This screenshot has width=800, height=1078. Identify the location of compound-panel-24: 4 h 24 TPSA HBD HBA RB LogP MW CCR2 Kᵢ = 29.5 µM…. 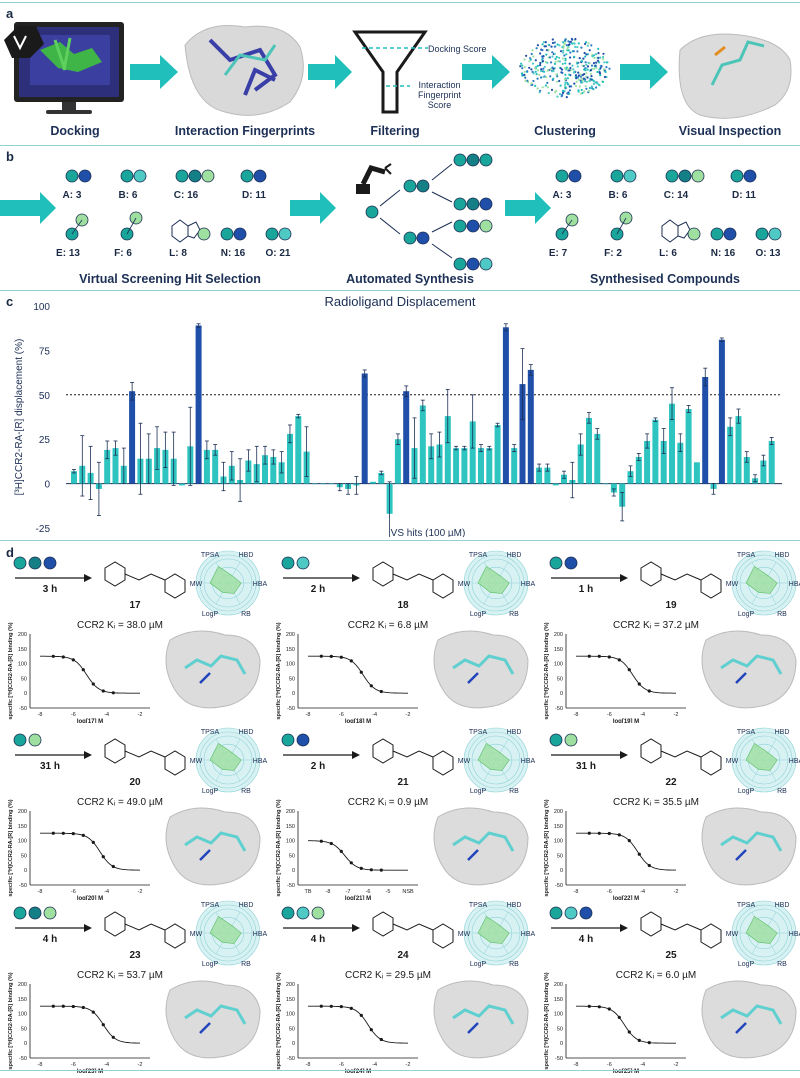
(402, 986).